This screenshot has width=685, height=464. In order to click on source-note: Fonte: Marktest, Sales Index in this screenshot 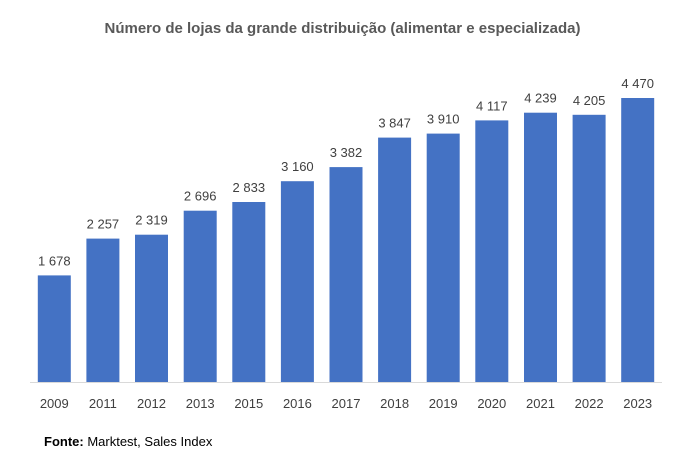, I will do `click(128, 441)`.